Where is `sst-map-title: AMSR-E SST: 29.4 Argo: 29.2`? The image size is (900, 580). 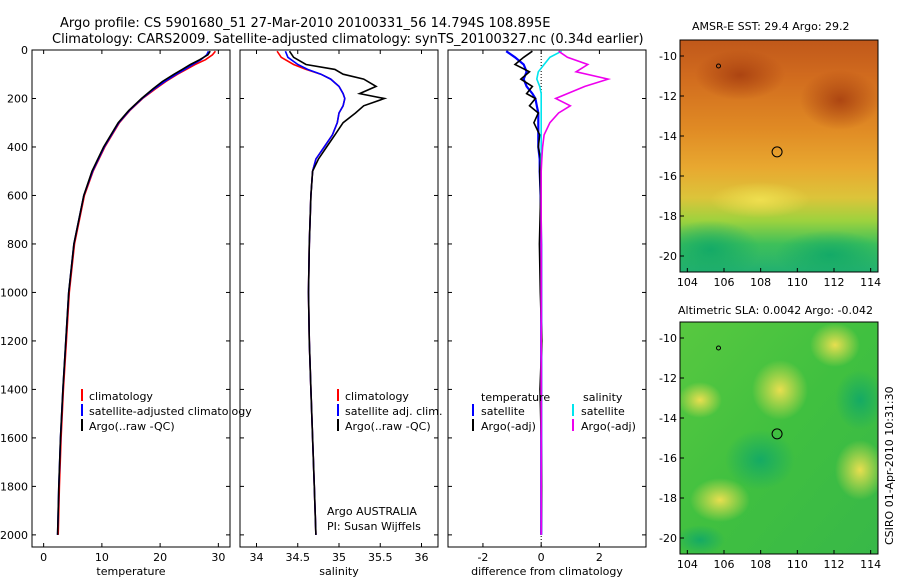 sst-map-title: AMSR-E SST: 29.4 Argo: 29.2 is located at coordinates (771, 26).